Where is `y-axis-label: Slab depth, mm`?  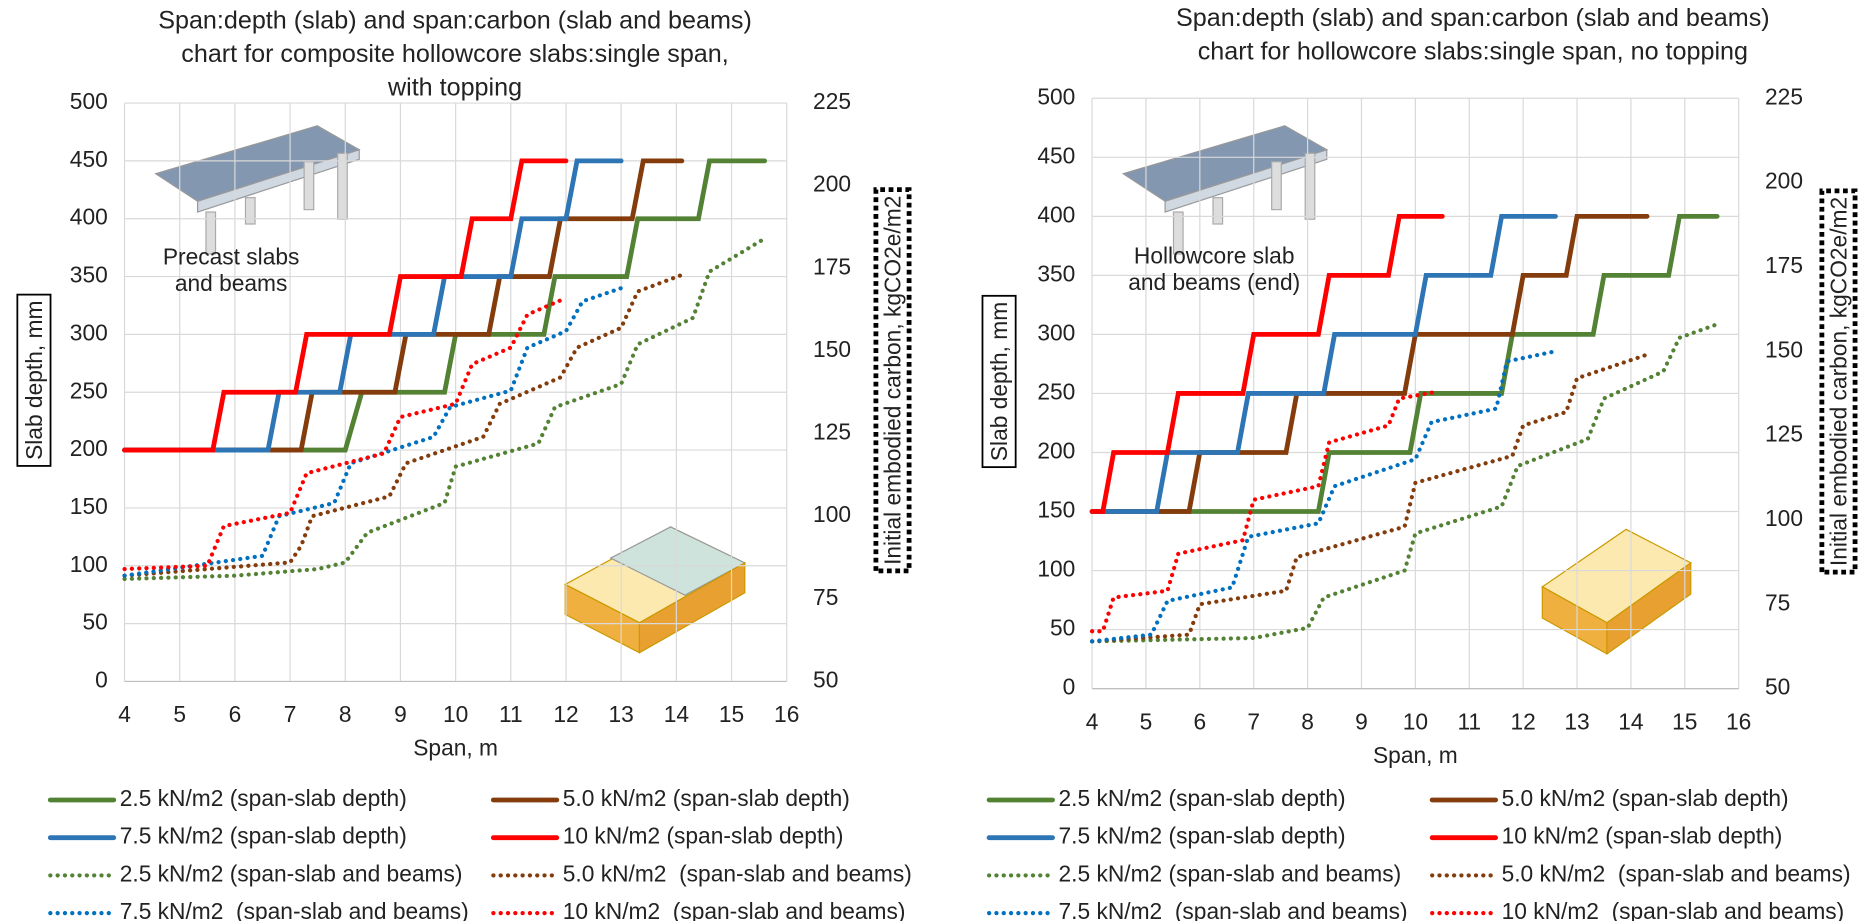 y-axis-label: Slab depth, mm is located at coordinates (34, 380).